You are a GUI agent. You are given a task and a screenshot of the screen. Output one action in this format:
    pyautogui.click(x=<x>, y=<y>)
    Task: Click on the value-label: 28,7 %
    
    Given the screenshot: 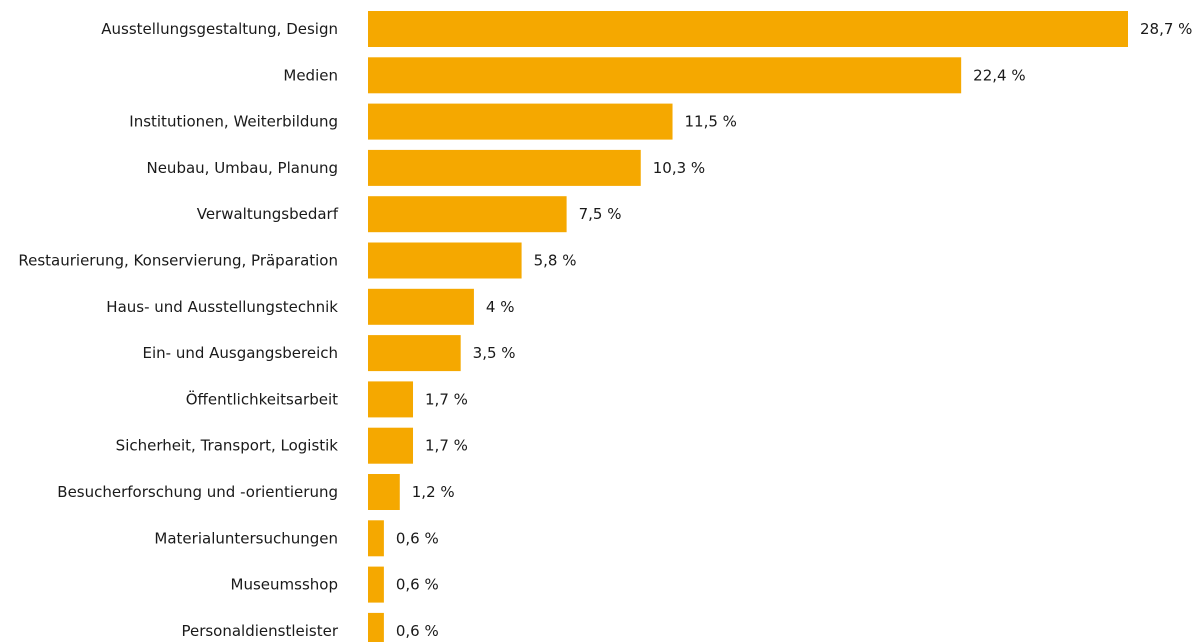 What is the action you would take?
    pyautogui.click(x=1166, y=29)
    